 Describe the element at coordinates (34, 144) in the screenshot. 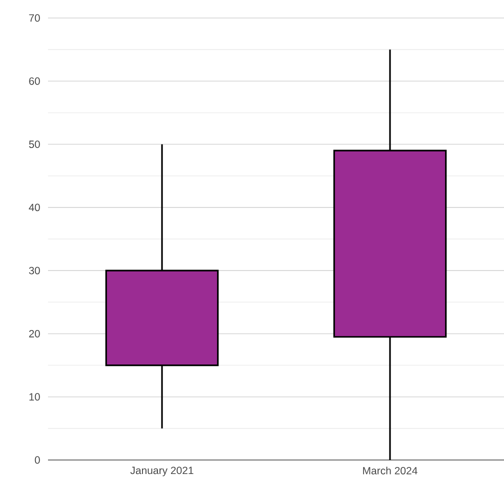

I see `y-tick-label: 50` at that location.